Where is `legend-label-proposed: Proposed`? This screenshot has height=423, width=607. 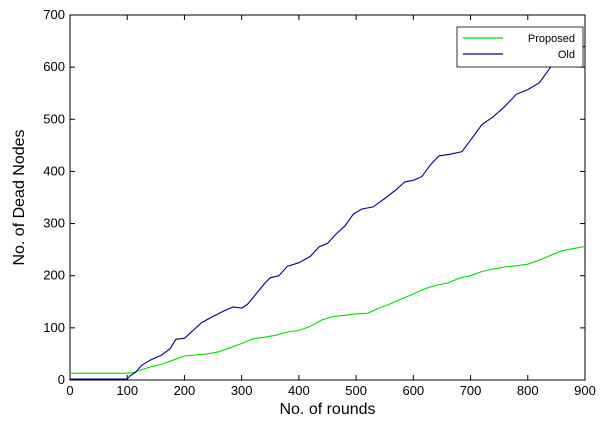
legend-label-proposed: Proposed is located at coordinates (551, 39).